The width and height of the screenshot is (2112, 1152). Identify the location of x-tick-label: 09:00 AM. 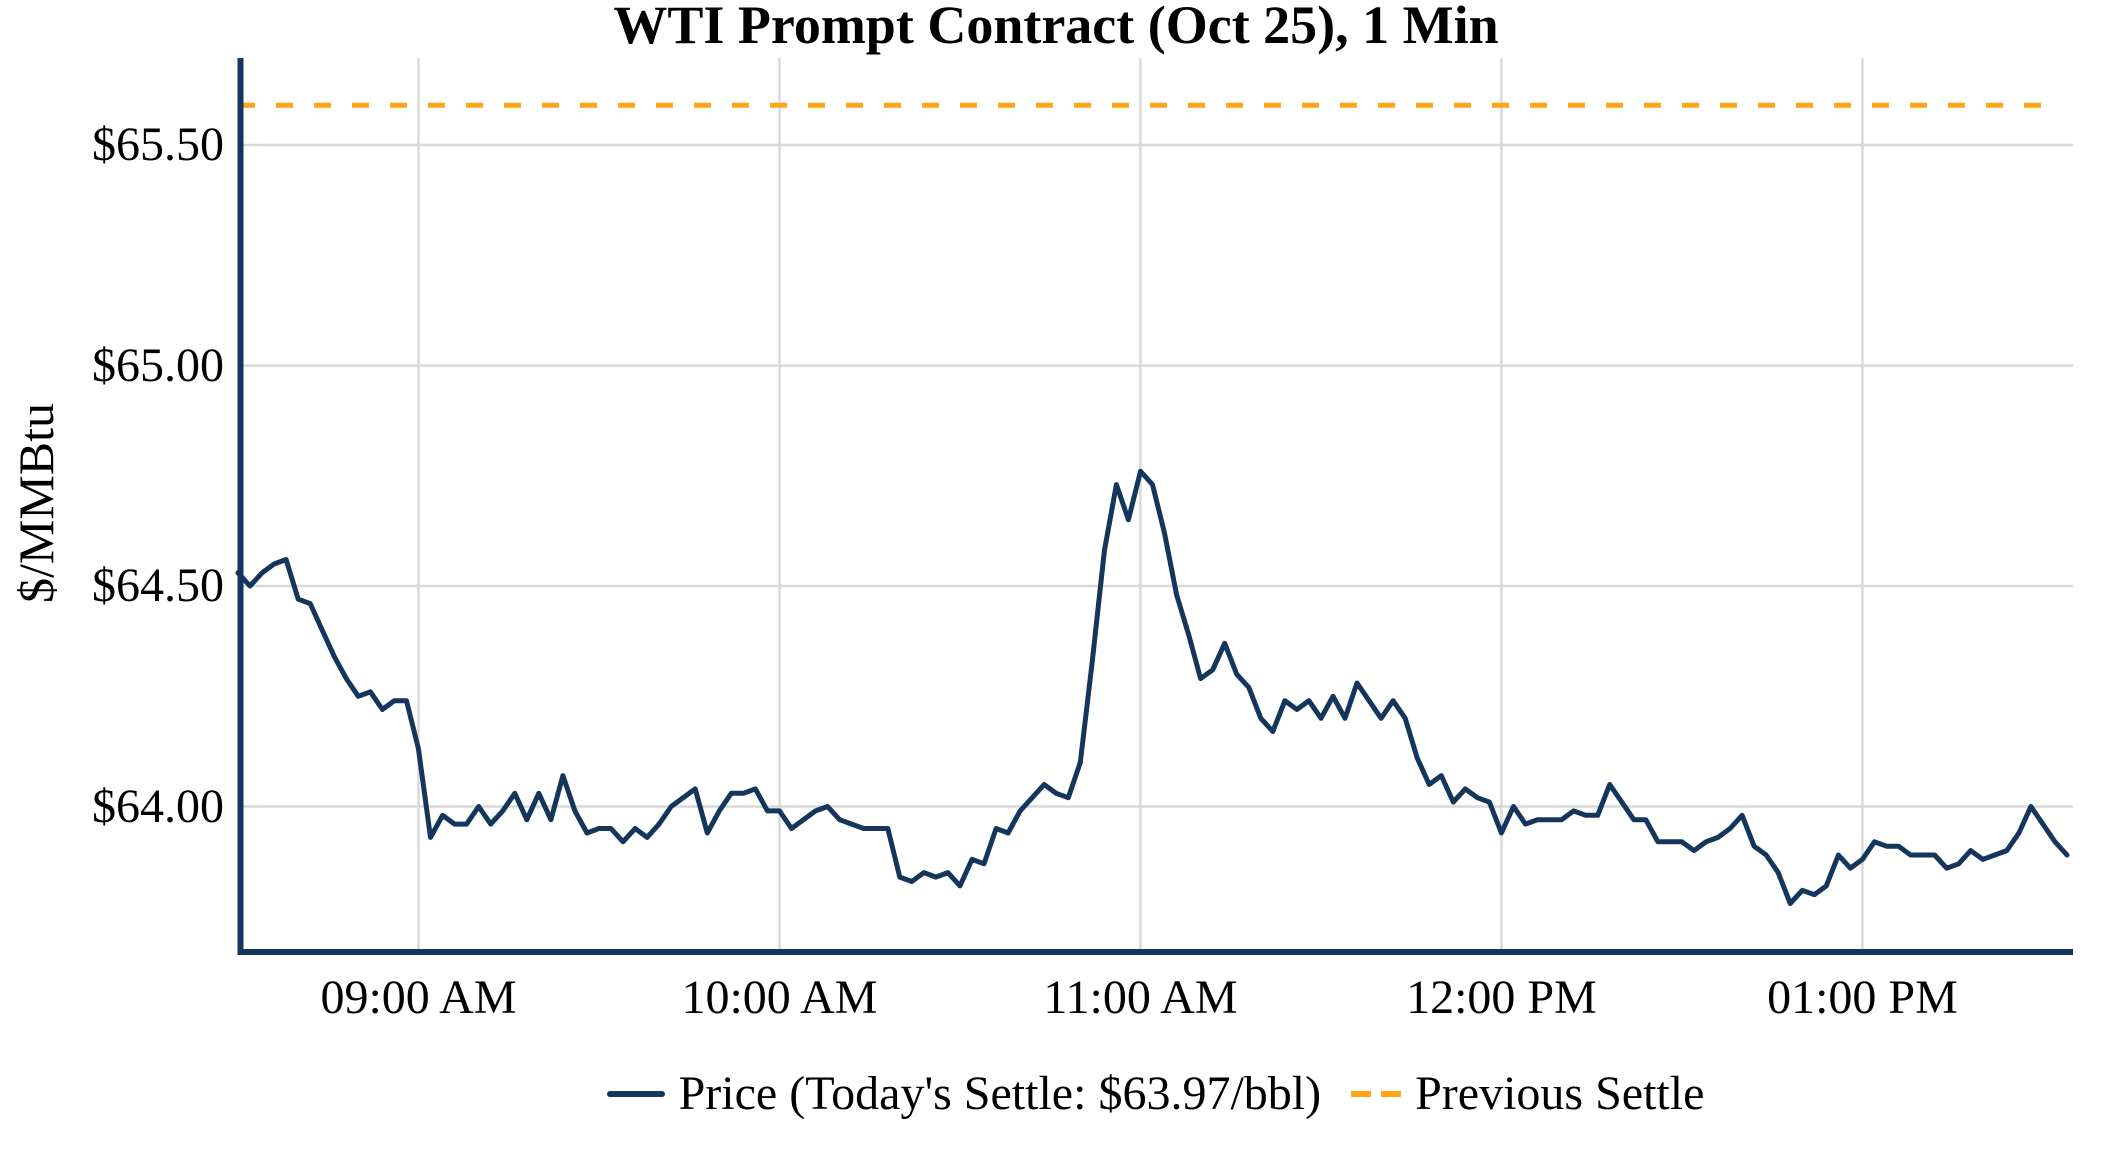
(418, 997).